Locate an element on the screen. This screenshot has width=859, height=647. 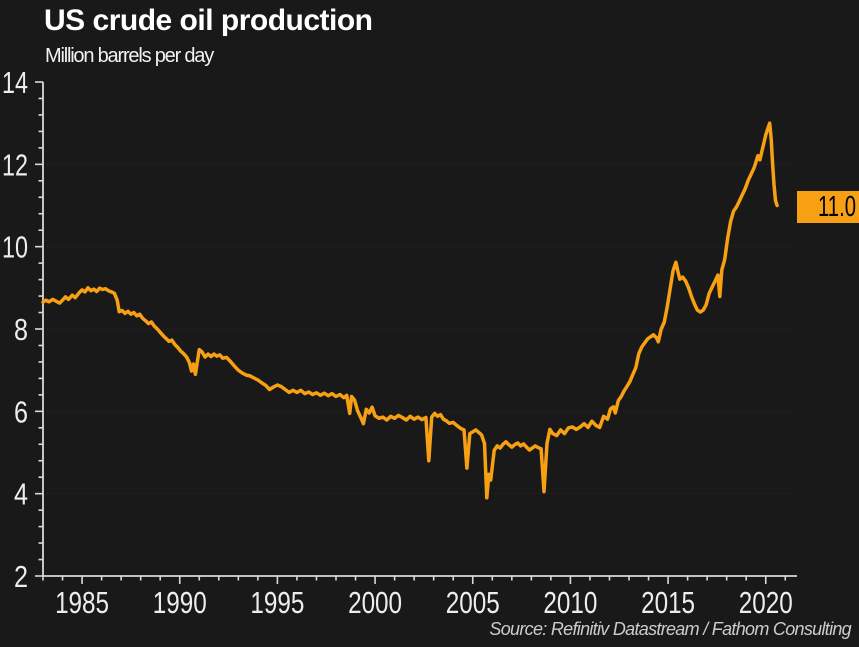
latest-value-badge: 11.0 is located at coordinates (828, 207).